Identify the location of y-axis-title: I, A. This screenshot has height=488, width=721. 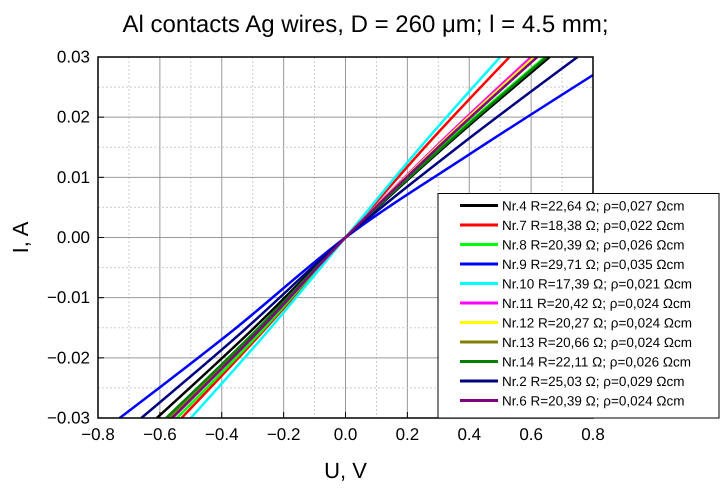
(20, 237).